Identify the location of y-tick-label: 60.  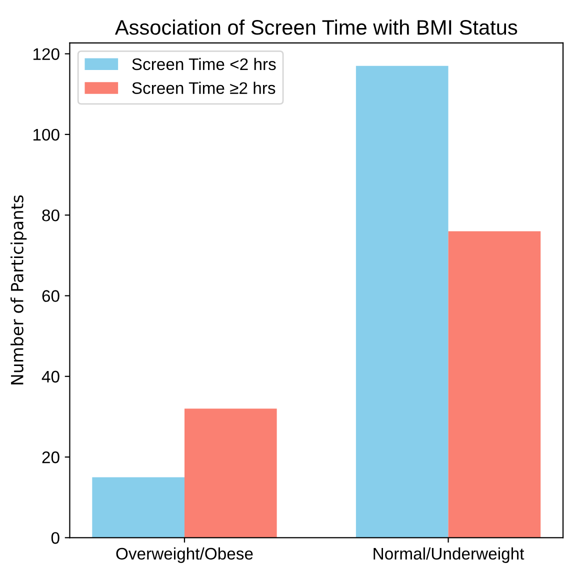
(51, 296).